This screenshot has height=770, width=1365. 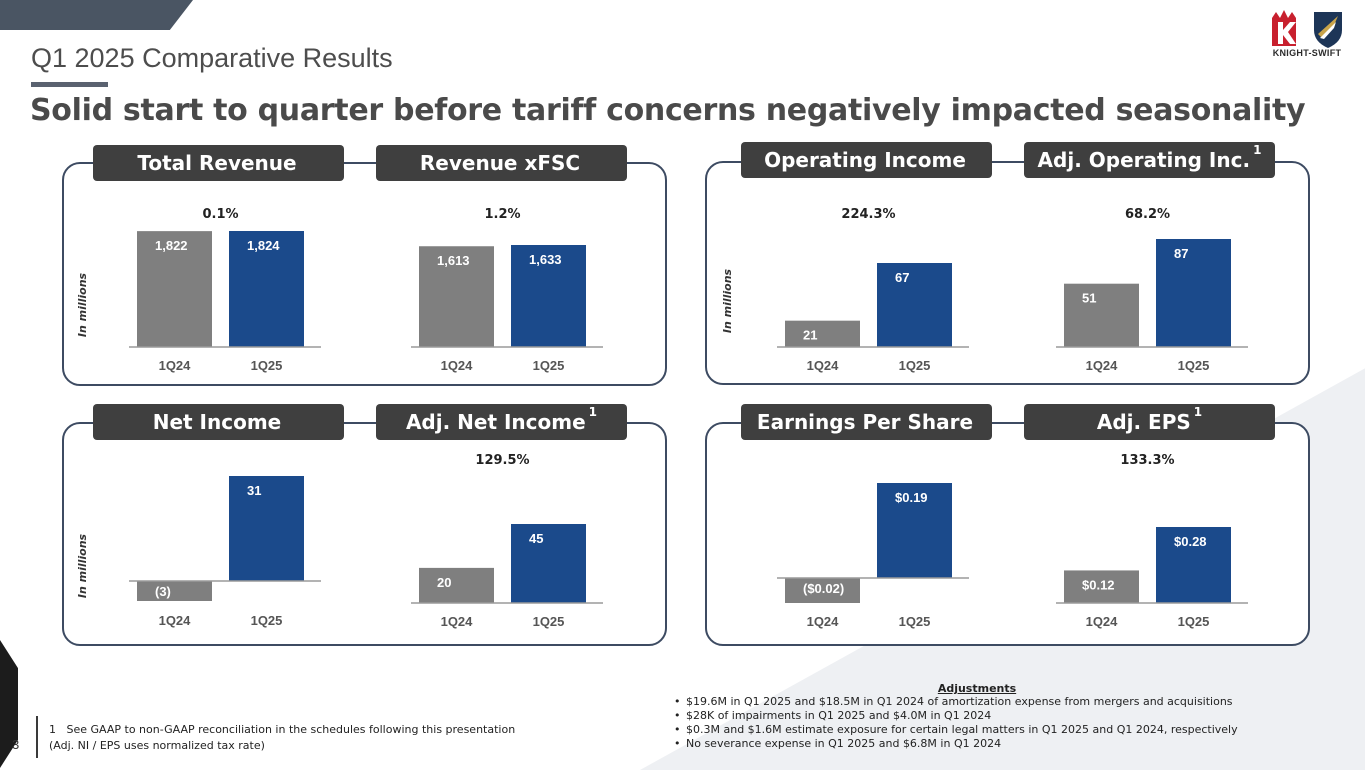 I want to click on adjustments-title: Adjustments, so click(x=977, y=688).